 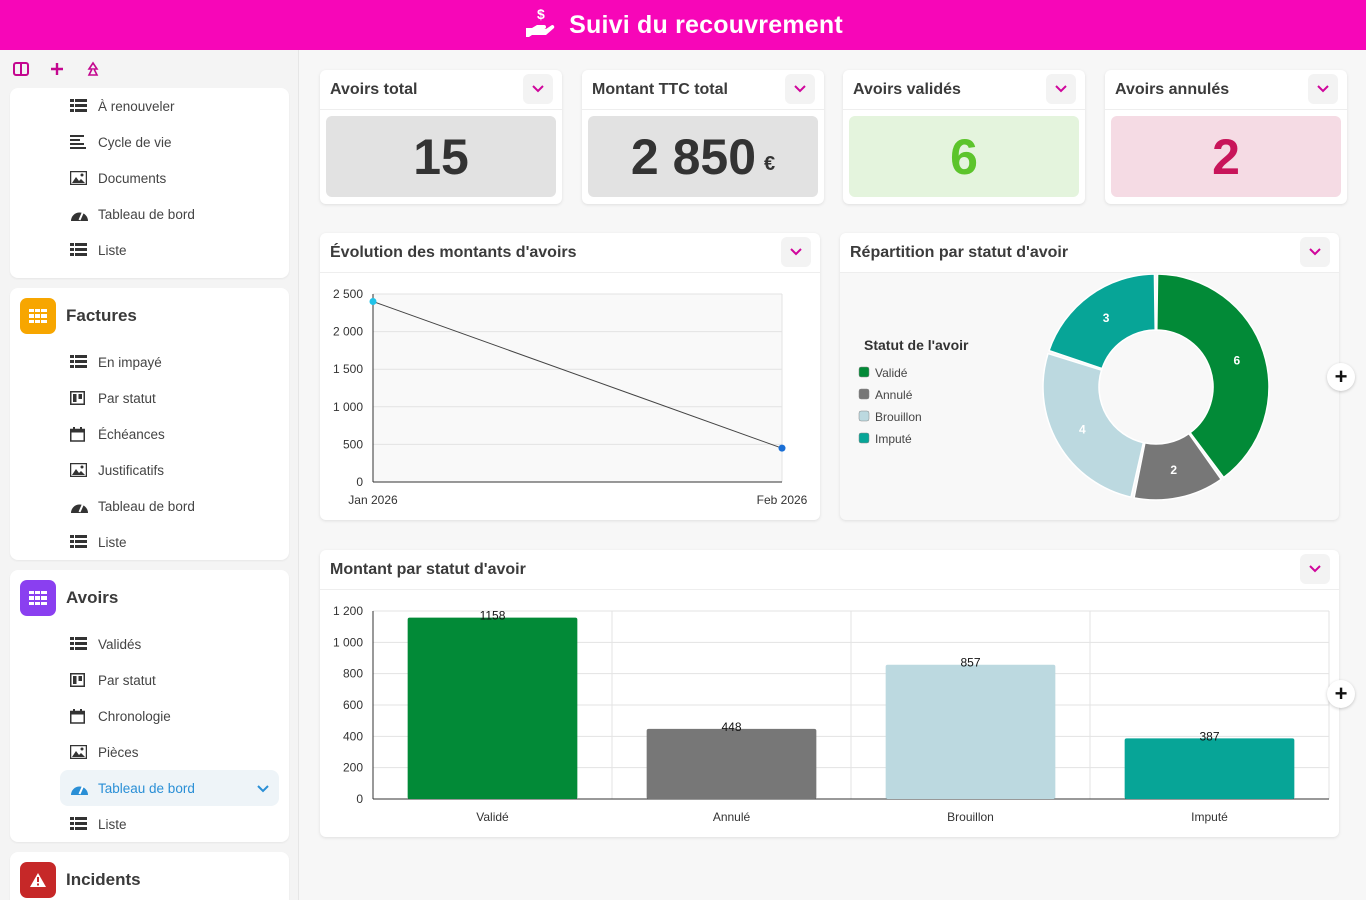 I want to click on sidebar-item-documents: Documents, so click(x=149, y=178).